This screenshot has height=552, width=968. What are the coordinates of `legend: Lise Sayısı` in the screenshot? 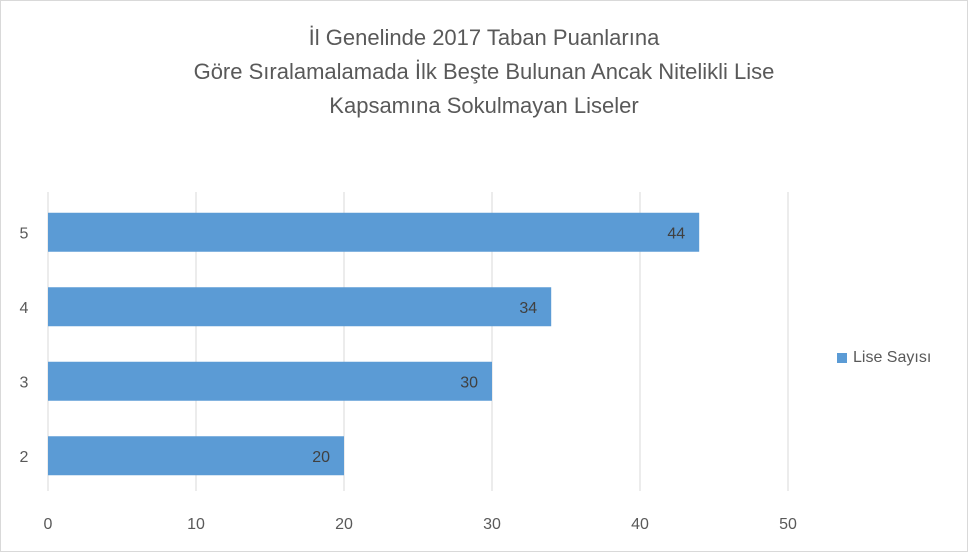 It's located at (884, 358).